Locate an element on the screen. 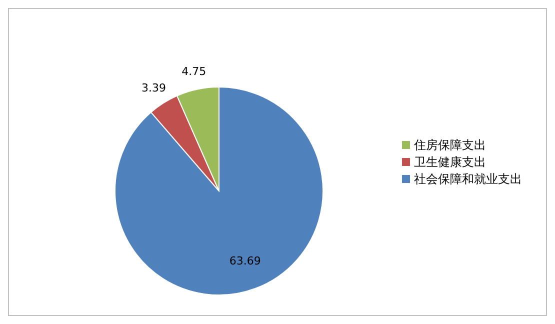 Image resolution: width=555 pixels, height=324 pixels. legend-label: 卫生健康支出 is located at coordinates (450, 161).